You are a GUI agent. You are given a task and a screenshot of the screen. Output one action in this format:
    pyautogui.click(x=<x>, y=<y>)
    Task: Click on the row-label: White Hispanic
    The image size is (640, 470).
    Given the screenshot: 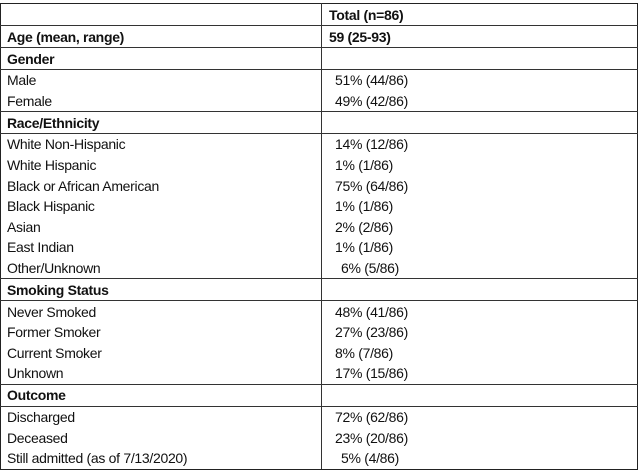 What is the action you would take?
    pyautogui.click(x=161, y=165)
    